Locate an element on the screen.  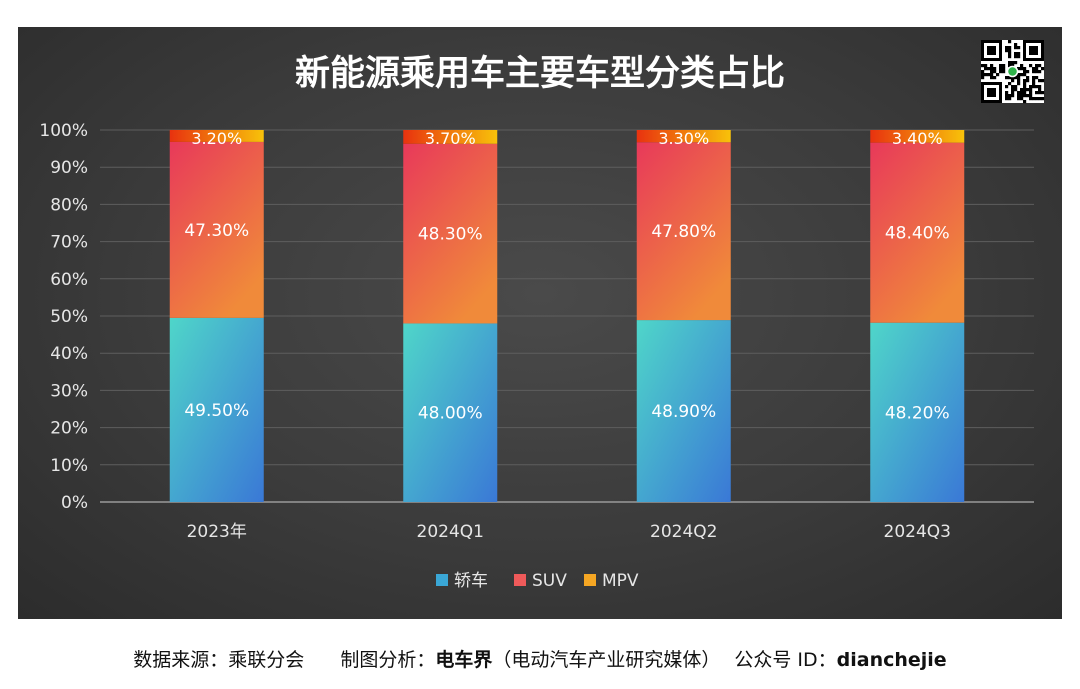
data-label: 49.50% is located at coordinates (216, 411).